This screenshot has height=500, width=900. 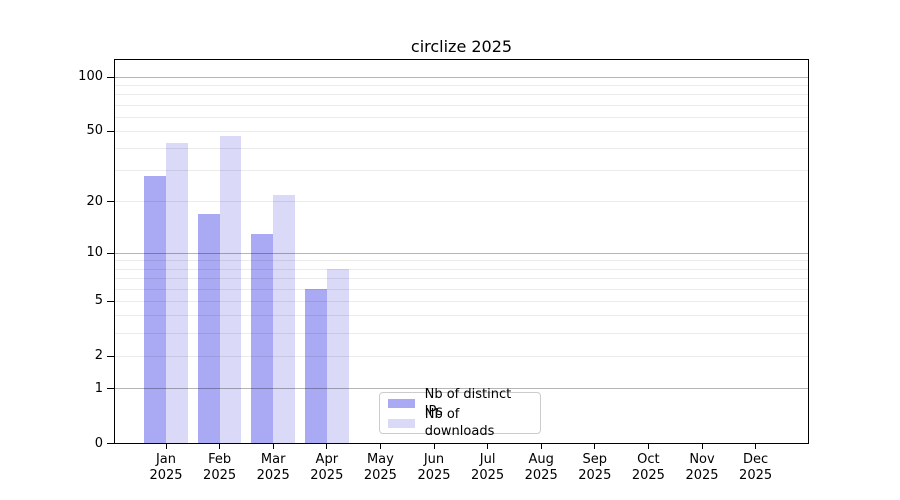 I want to click on x-tick-label: Jan 2025, so click(x=166, y=467).